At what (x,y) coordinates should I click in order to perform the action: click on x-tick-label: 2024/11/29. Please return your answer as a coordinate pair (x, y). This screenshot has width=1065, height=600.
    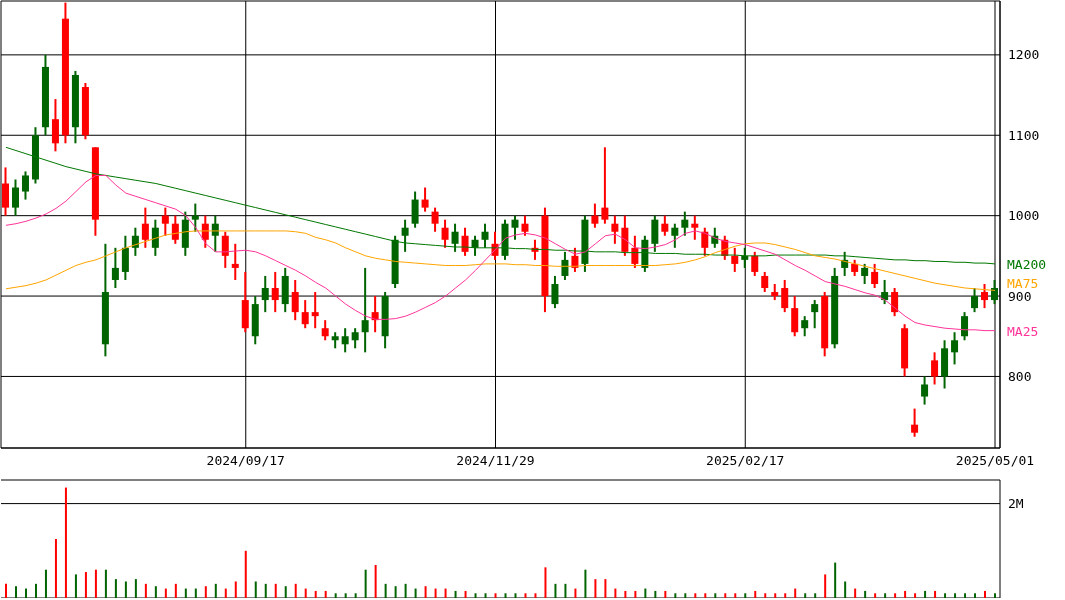
    Looking at the image, I should click on (495, 461).